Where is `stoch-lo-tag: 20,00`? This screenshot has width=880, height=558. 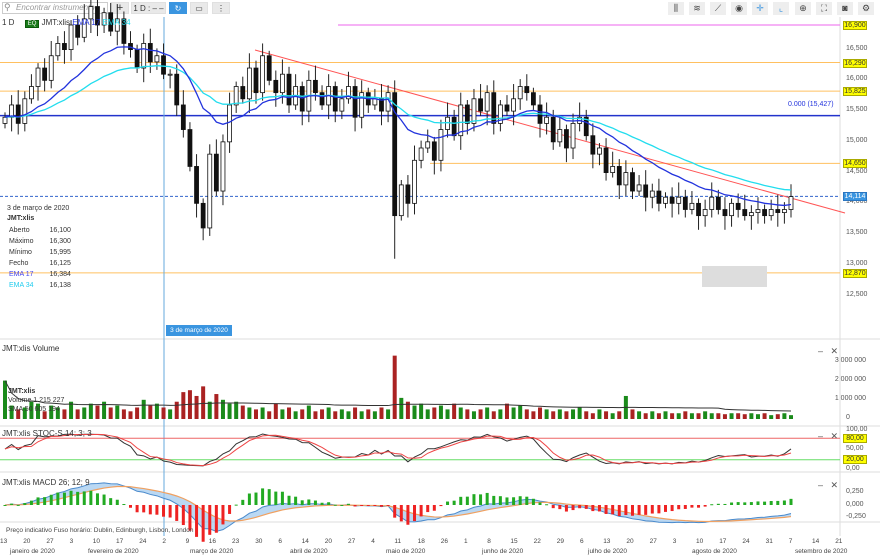 stoch-lo-tag: 20,00 is located at coordinates (855, 459).